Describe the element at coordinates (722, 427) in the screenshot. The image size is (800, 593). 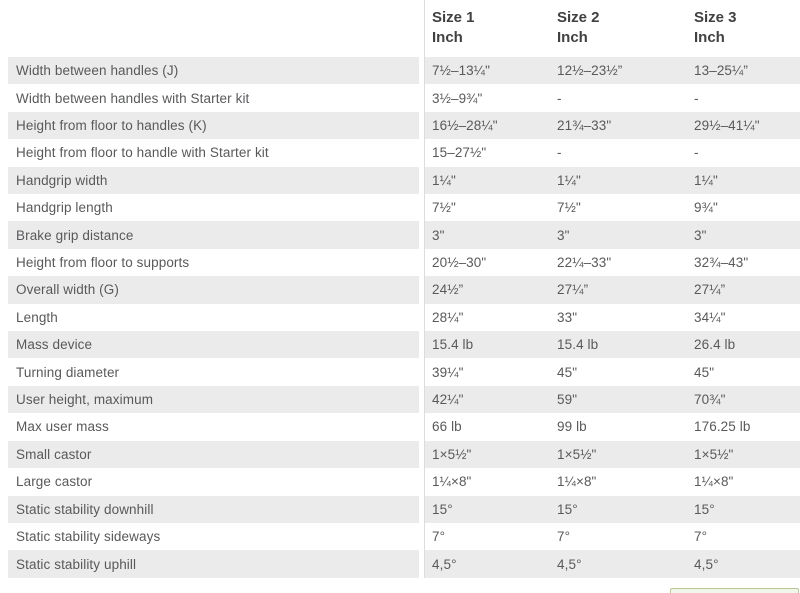
I see `spec-value-size-3: 176.25 lb` at that location.